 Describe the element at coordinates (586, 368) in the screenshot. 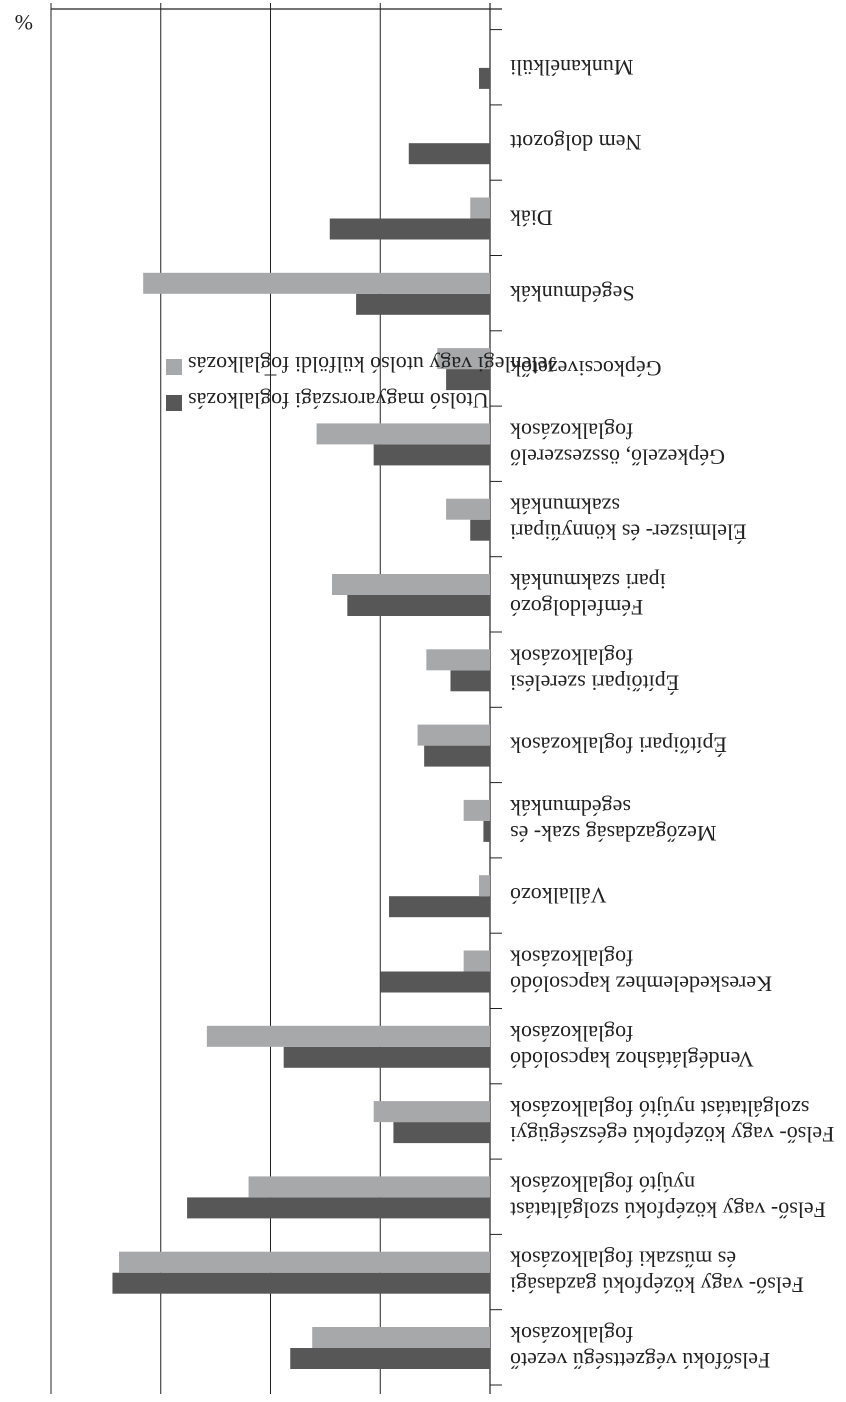

I see `category-label-13: Gépkocsivezetők` at that location.